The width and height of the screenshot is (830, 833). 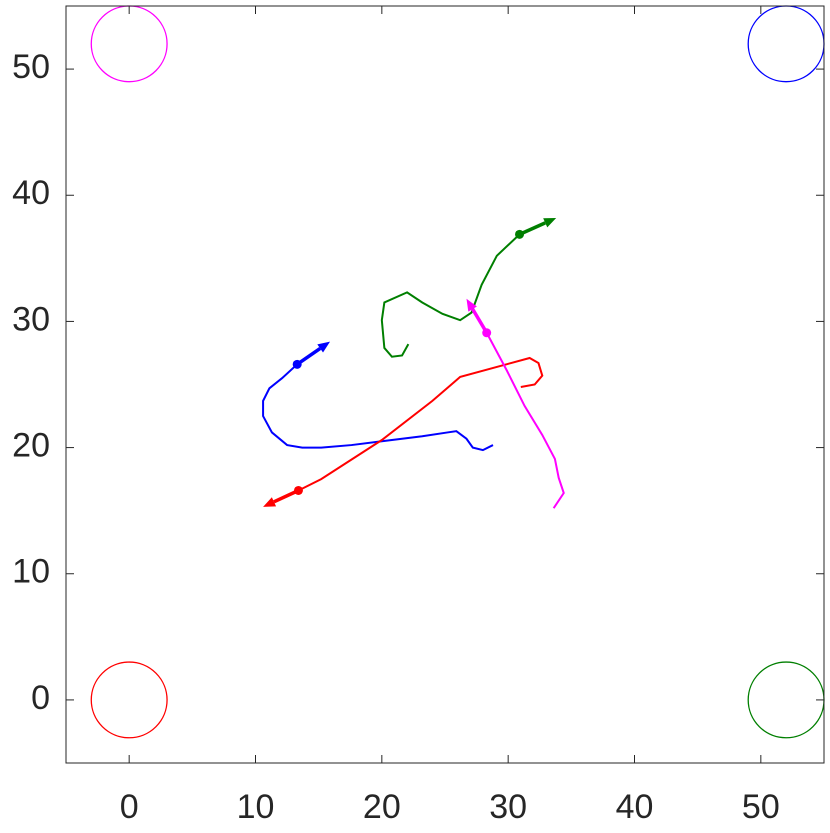 What do you see at coordinates (31, 446) in the screenshot?
I see `y-tick-label: 20` at bounding box center [31, 446].